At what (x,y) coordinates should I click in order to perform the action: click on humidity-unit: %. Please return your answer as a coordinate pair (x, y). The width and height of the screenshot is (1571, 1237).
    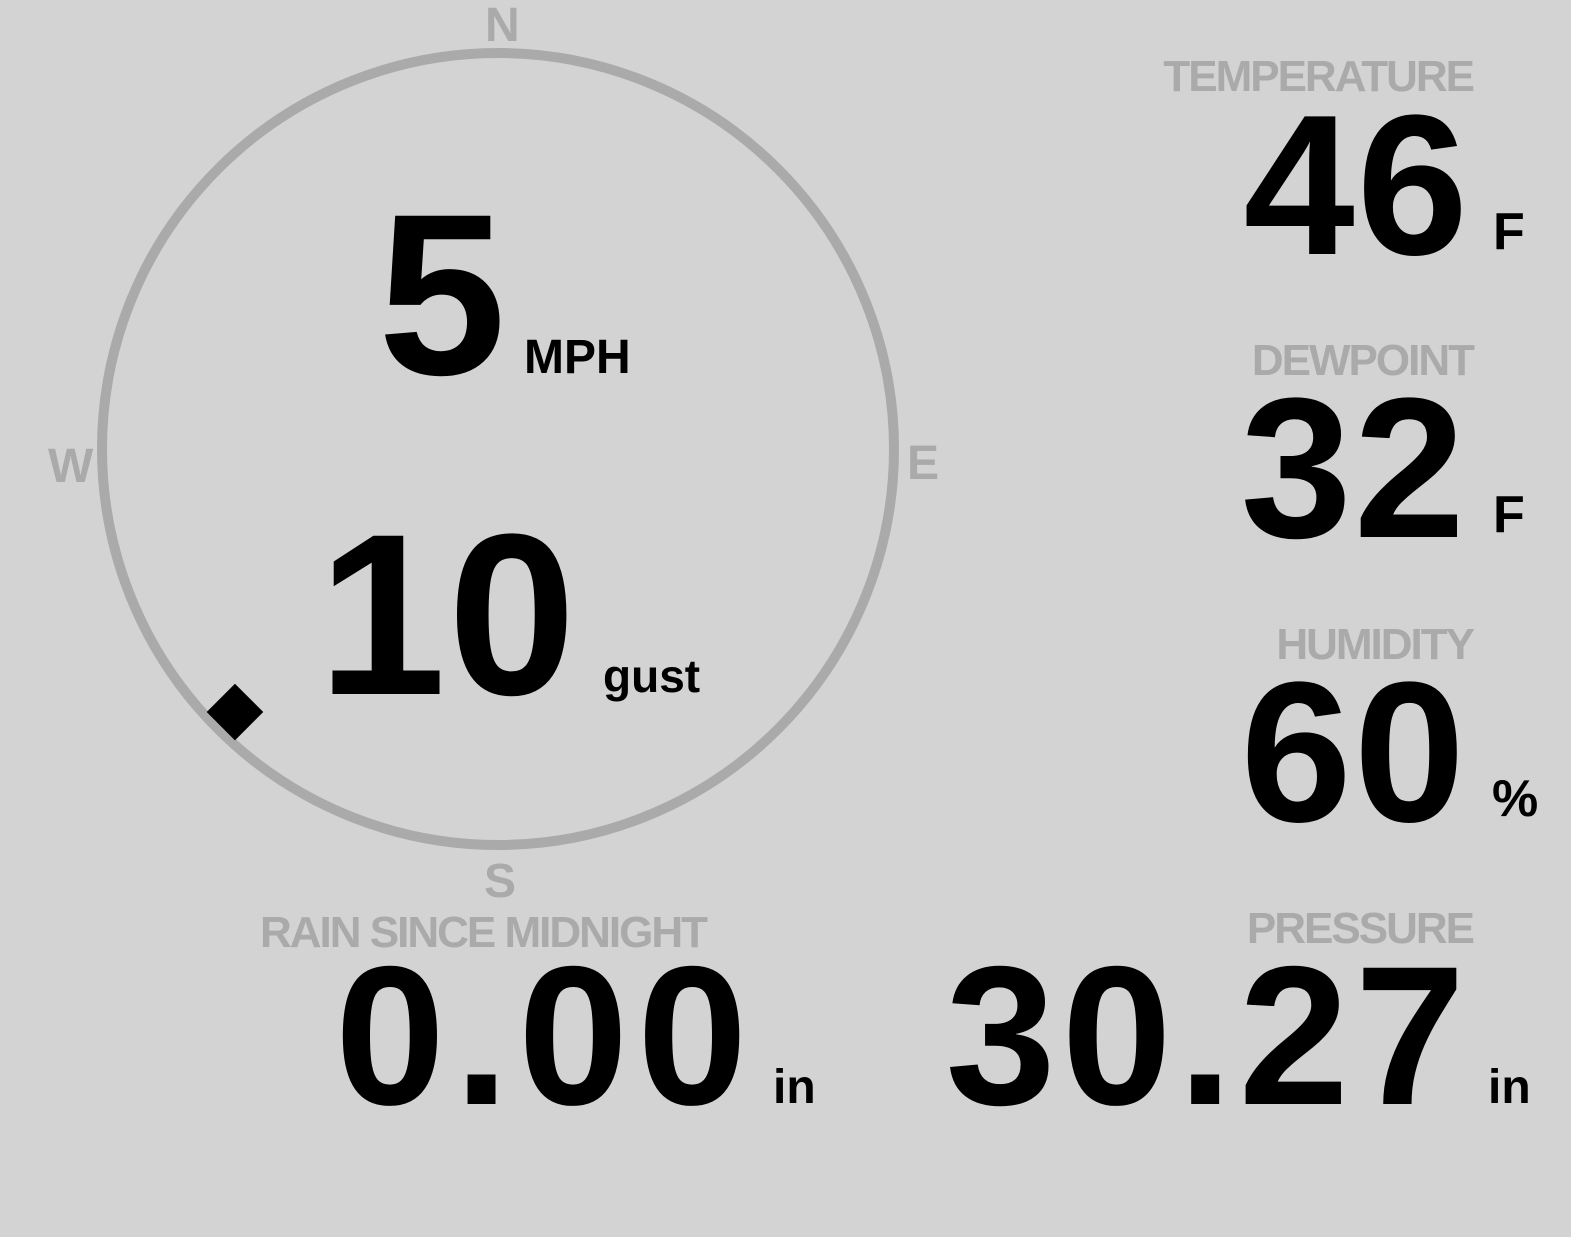
    Looking at the image, I should click on (1515, 799).